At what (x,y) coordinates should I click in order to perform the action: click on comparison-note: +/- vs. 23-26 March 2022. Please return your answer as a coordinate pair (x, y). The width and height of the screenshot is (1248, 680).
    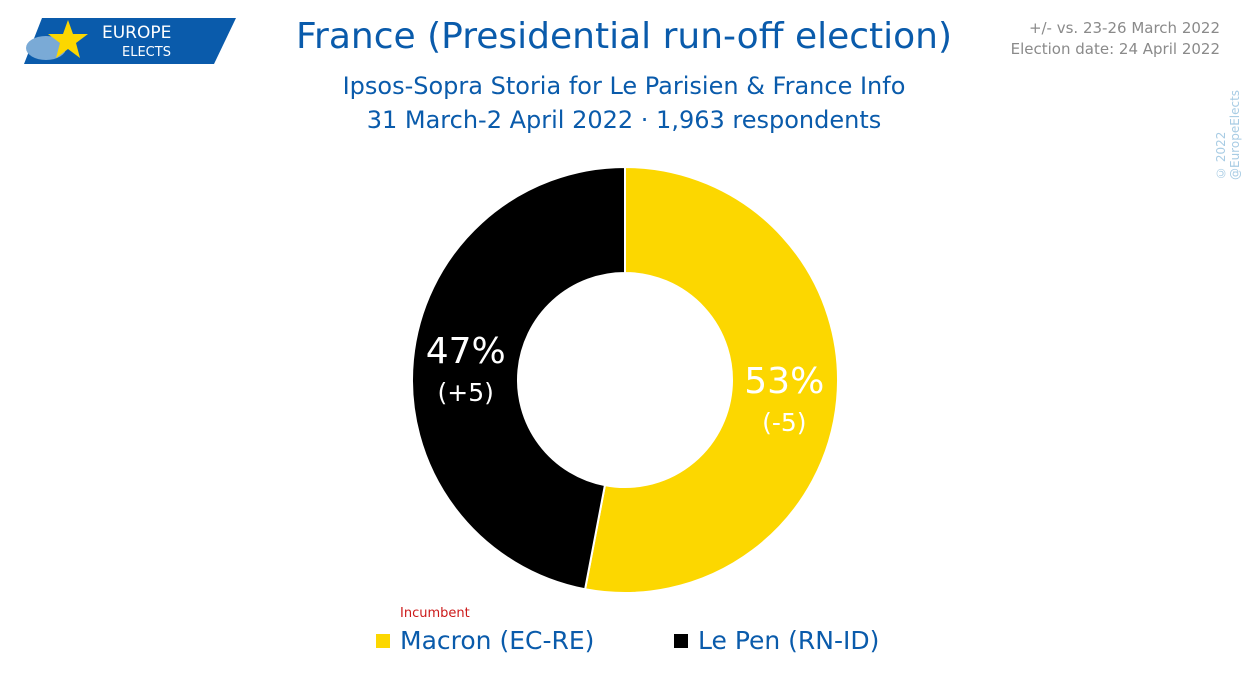
    Looking at the image, I should click on (1124, 28).